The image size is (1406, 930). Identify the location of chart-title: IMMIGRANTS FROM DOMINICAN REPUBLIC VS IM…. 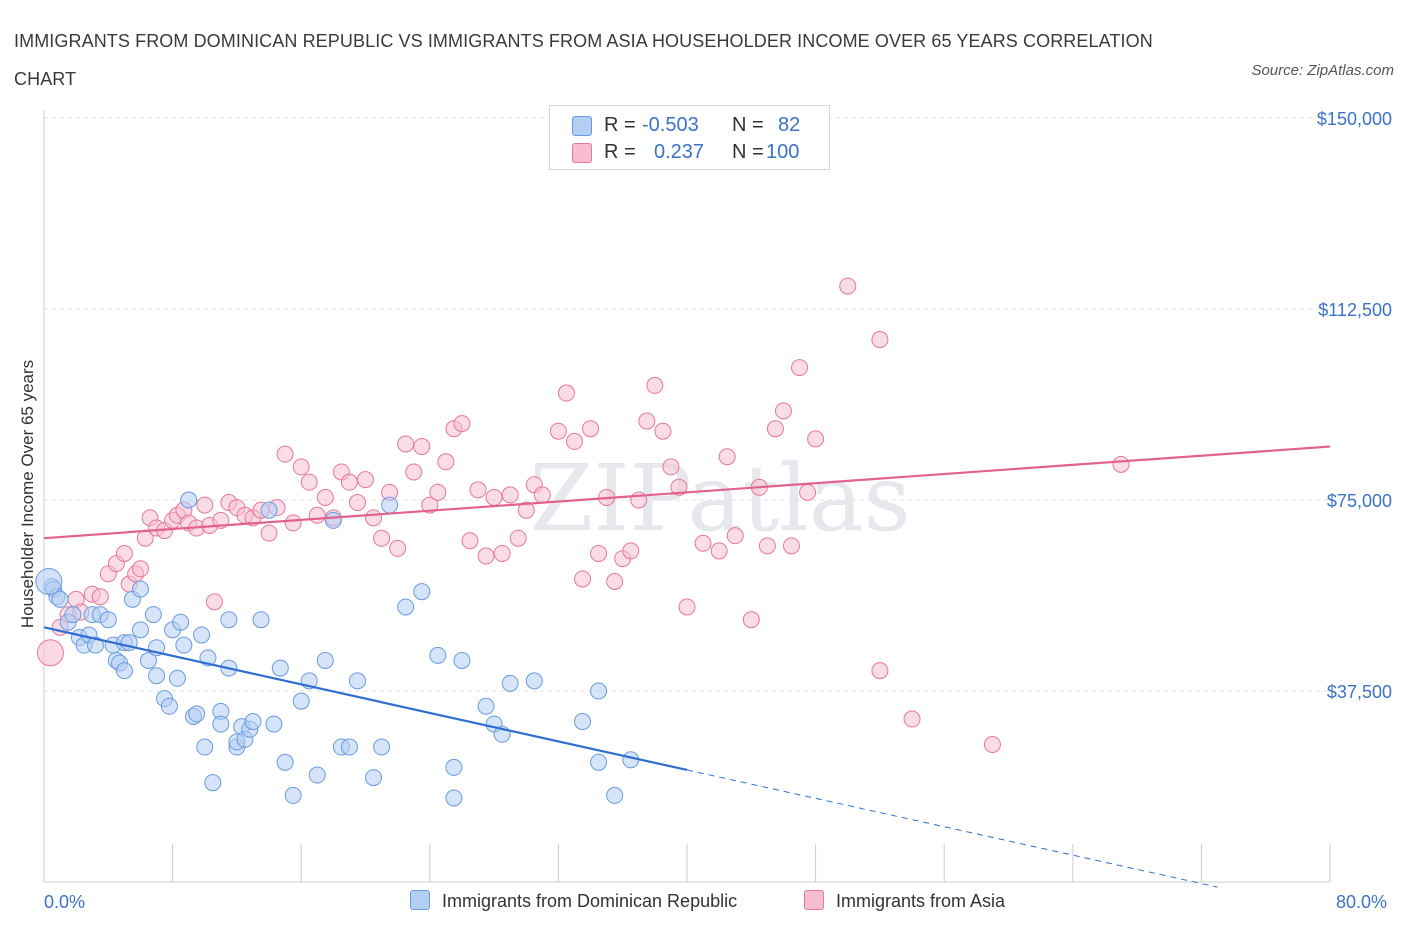
(583, 60).